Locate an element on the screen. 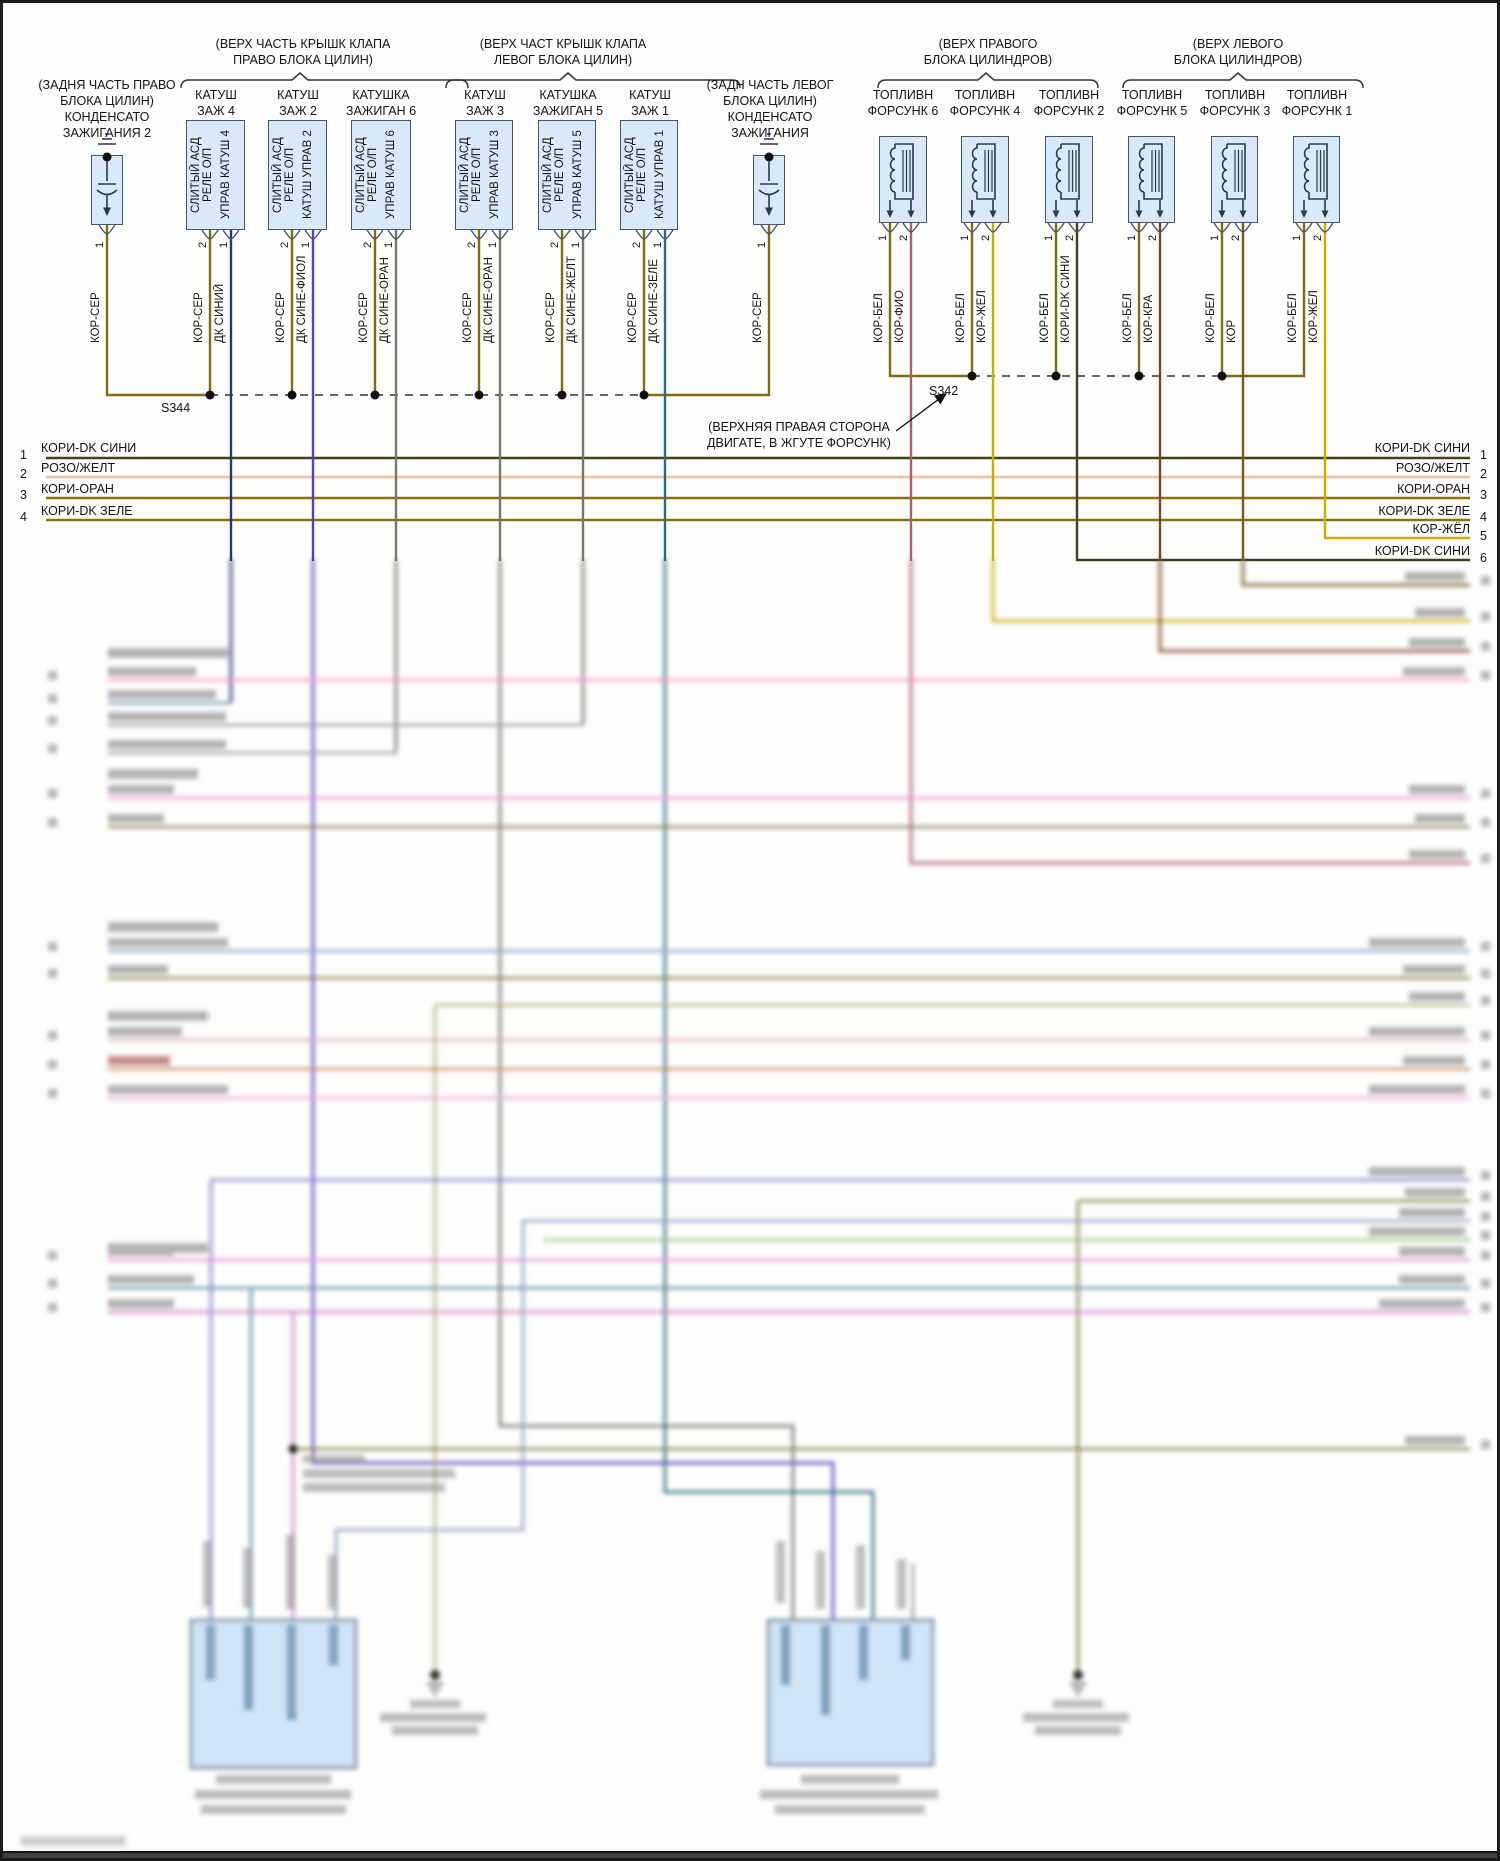 The width and height of the screenshot is (1500, 1861). label-line: ЗАЖ 4 is located at coordinates (216, 111).